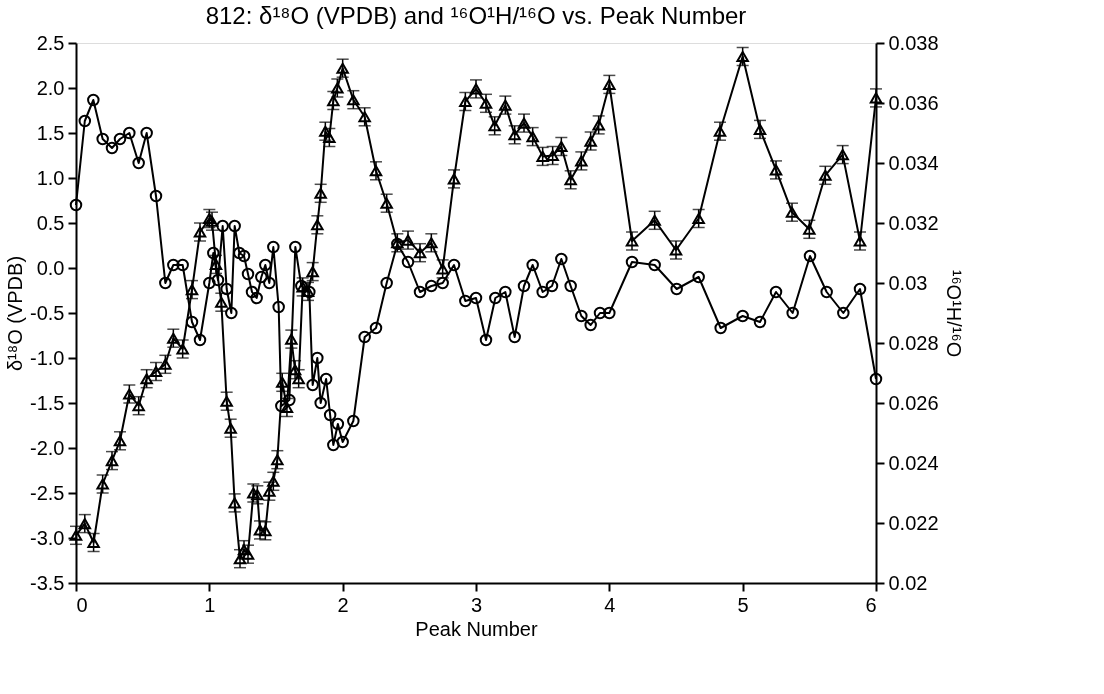 Image resolution: width=1104 pixels, height=694 pixels. What do you see at coordinates (47, 402) in the screenshot?
I see `y-tick-label: -1.5` at bounding box center [47, 402].